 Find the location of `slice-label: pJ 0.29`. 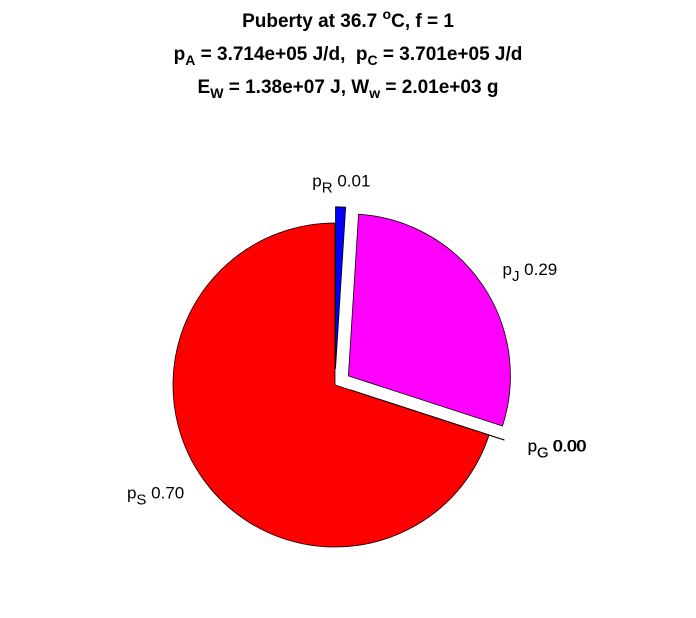

slice-label: pJ 0.29 is located at coordinates (529, 273).